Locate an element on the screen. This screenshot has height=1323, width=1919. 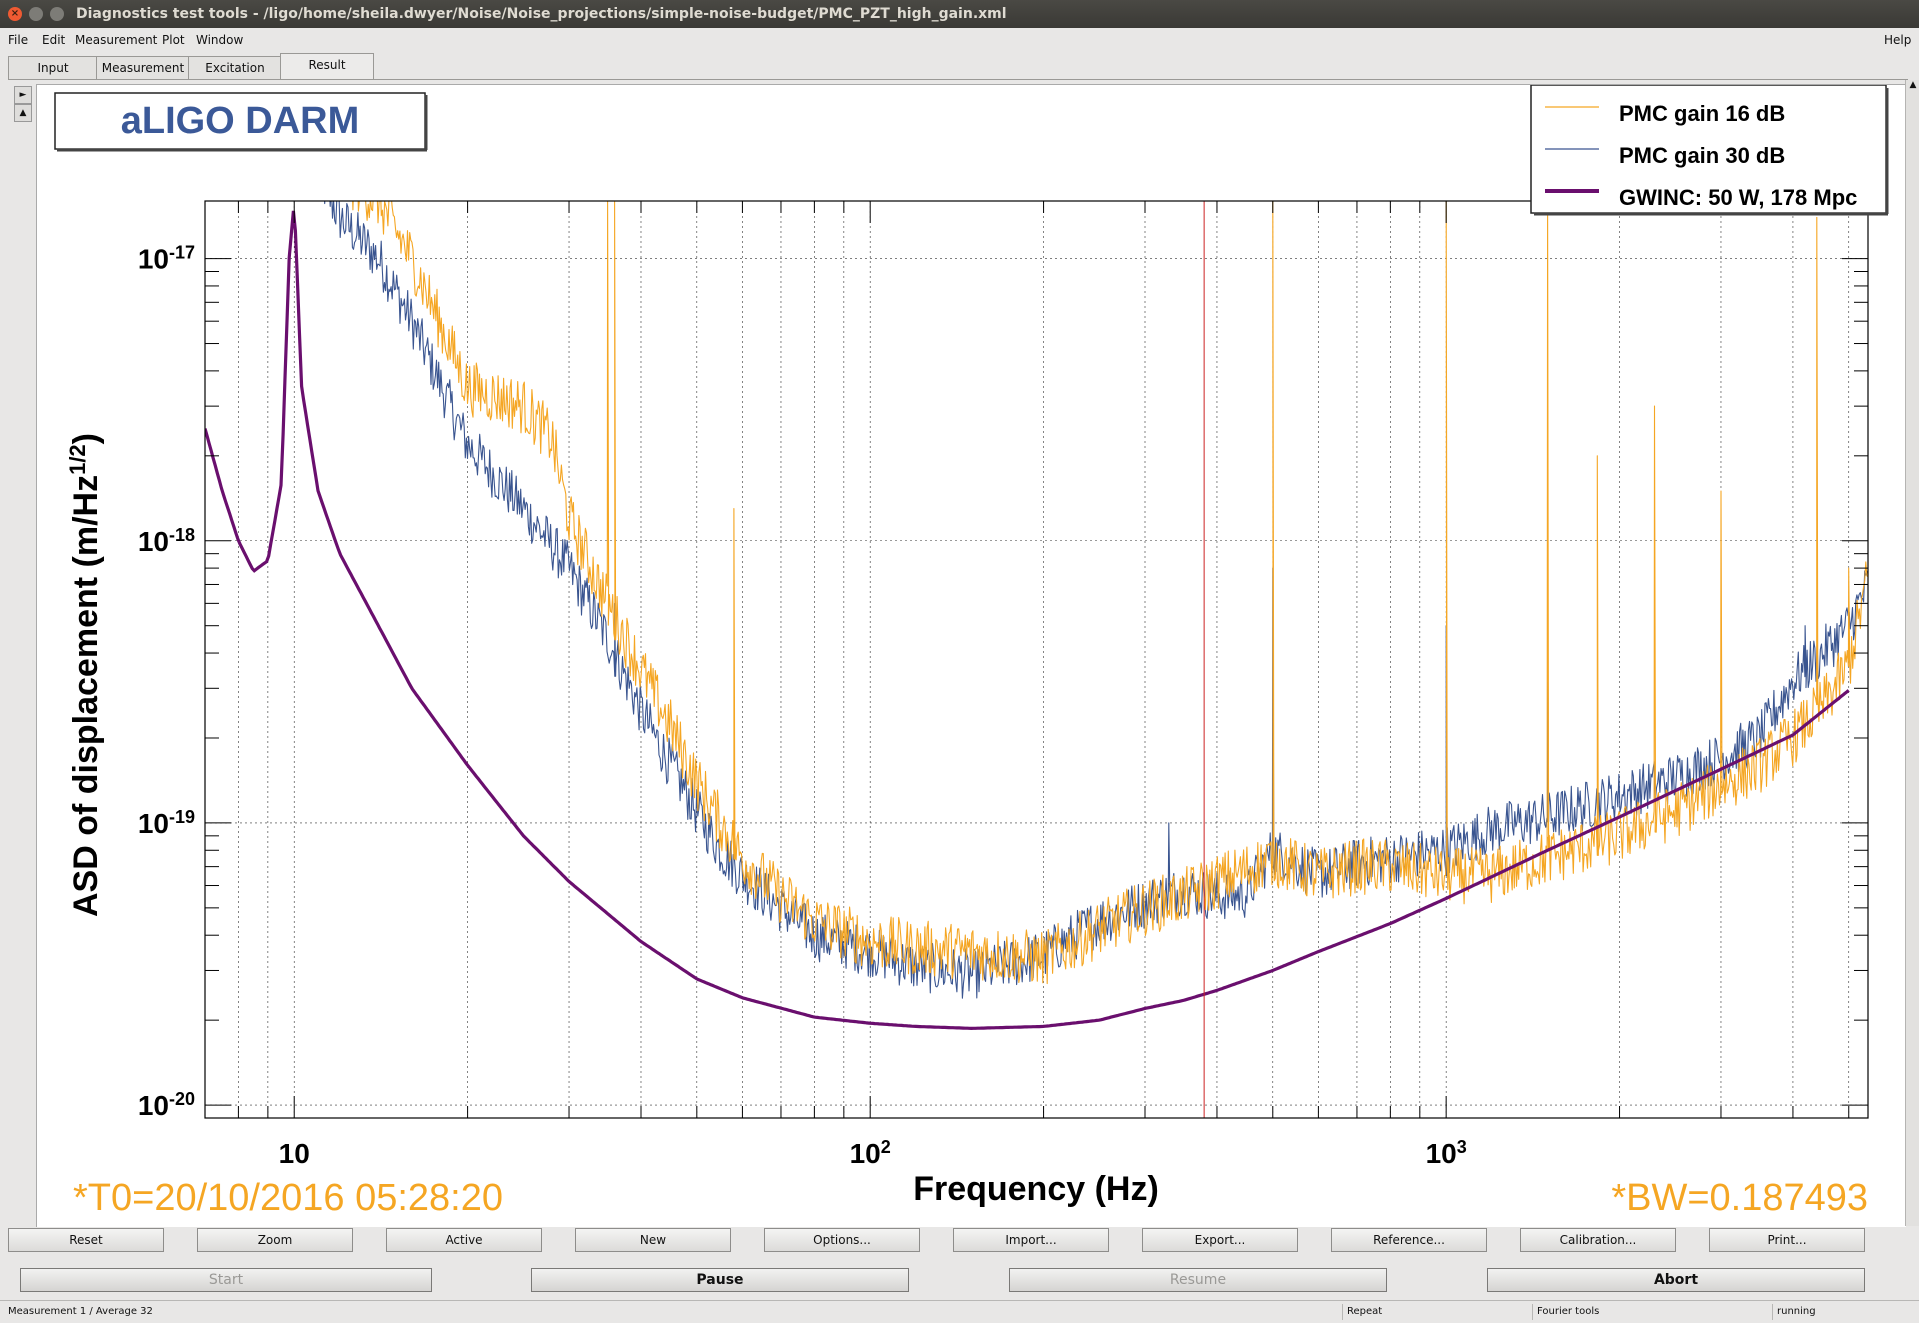
resume-button: Resume is located at coordinates (1198, 1280).